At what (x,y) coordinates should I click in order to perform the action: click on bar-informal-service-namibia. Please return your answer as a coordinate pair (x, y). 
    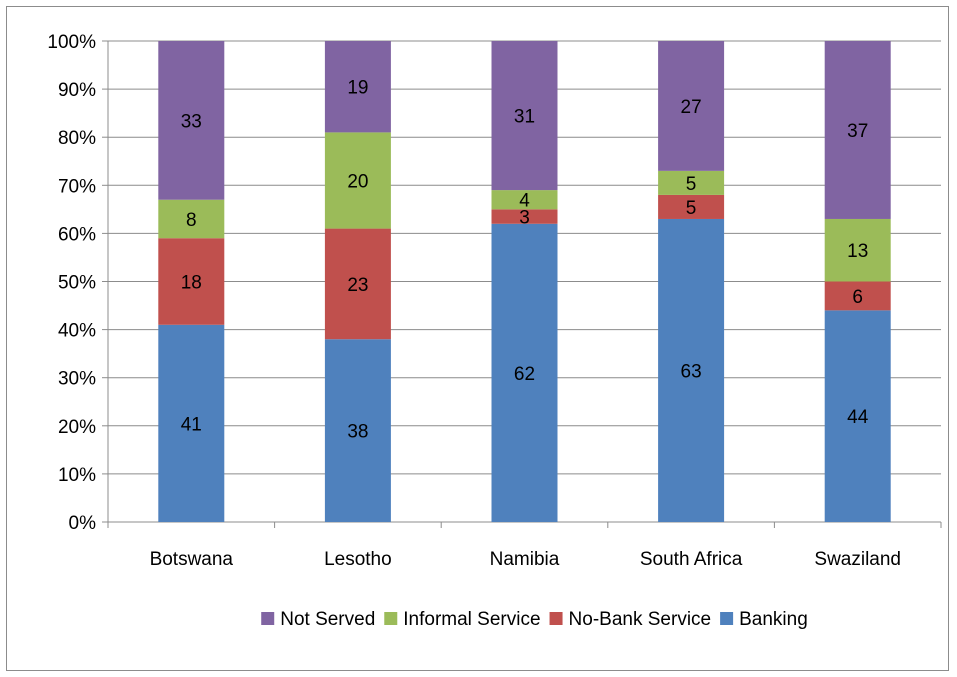
    Looking at the image, I should click on (524, 200).